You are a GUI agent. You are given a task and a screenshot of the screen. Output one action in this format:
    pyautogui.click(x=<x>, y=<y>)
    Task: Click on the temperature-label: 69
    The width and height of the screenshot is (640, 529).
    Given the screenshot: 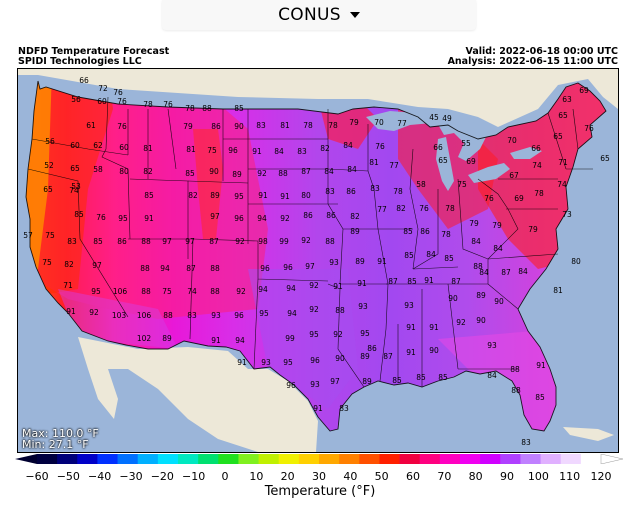 What is the action you would take?
    pyautogui.click(x=584, y=90)
    